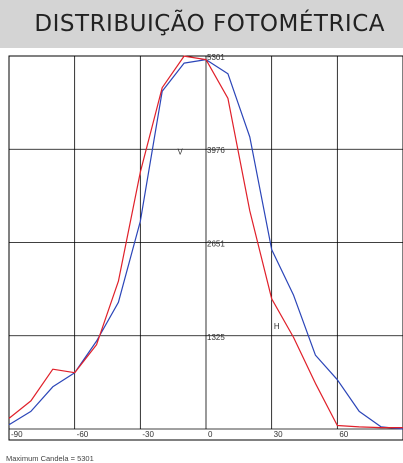 The width and height of the screenshot is (403, 463). Describe the element at coordinates (50, 458) in the screenshot. I see `max-candela-note: Maximum Candela = 5301` at that location.